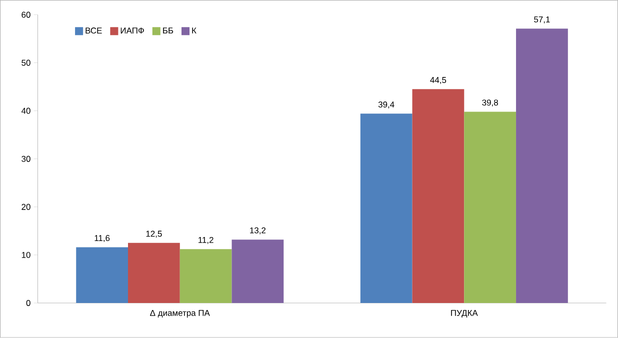 The width and height of the screenshot is (618, 338). I want to click on legend-label: ВСЕ, so click(94, 31).